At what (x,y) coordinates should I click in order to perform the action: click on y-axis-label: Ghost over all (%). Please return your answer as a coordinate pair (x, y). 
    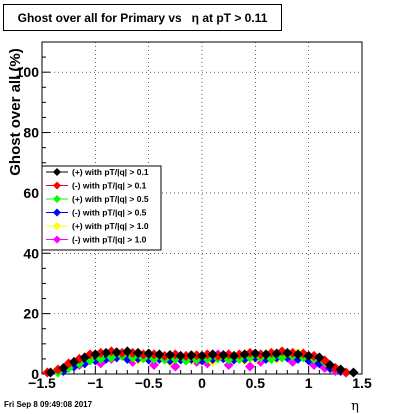
    Looking at the image, I should click on (15, 112).